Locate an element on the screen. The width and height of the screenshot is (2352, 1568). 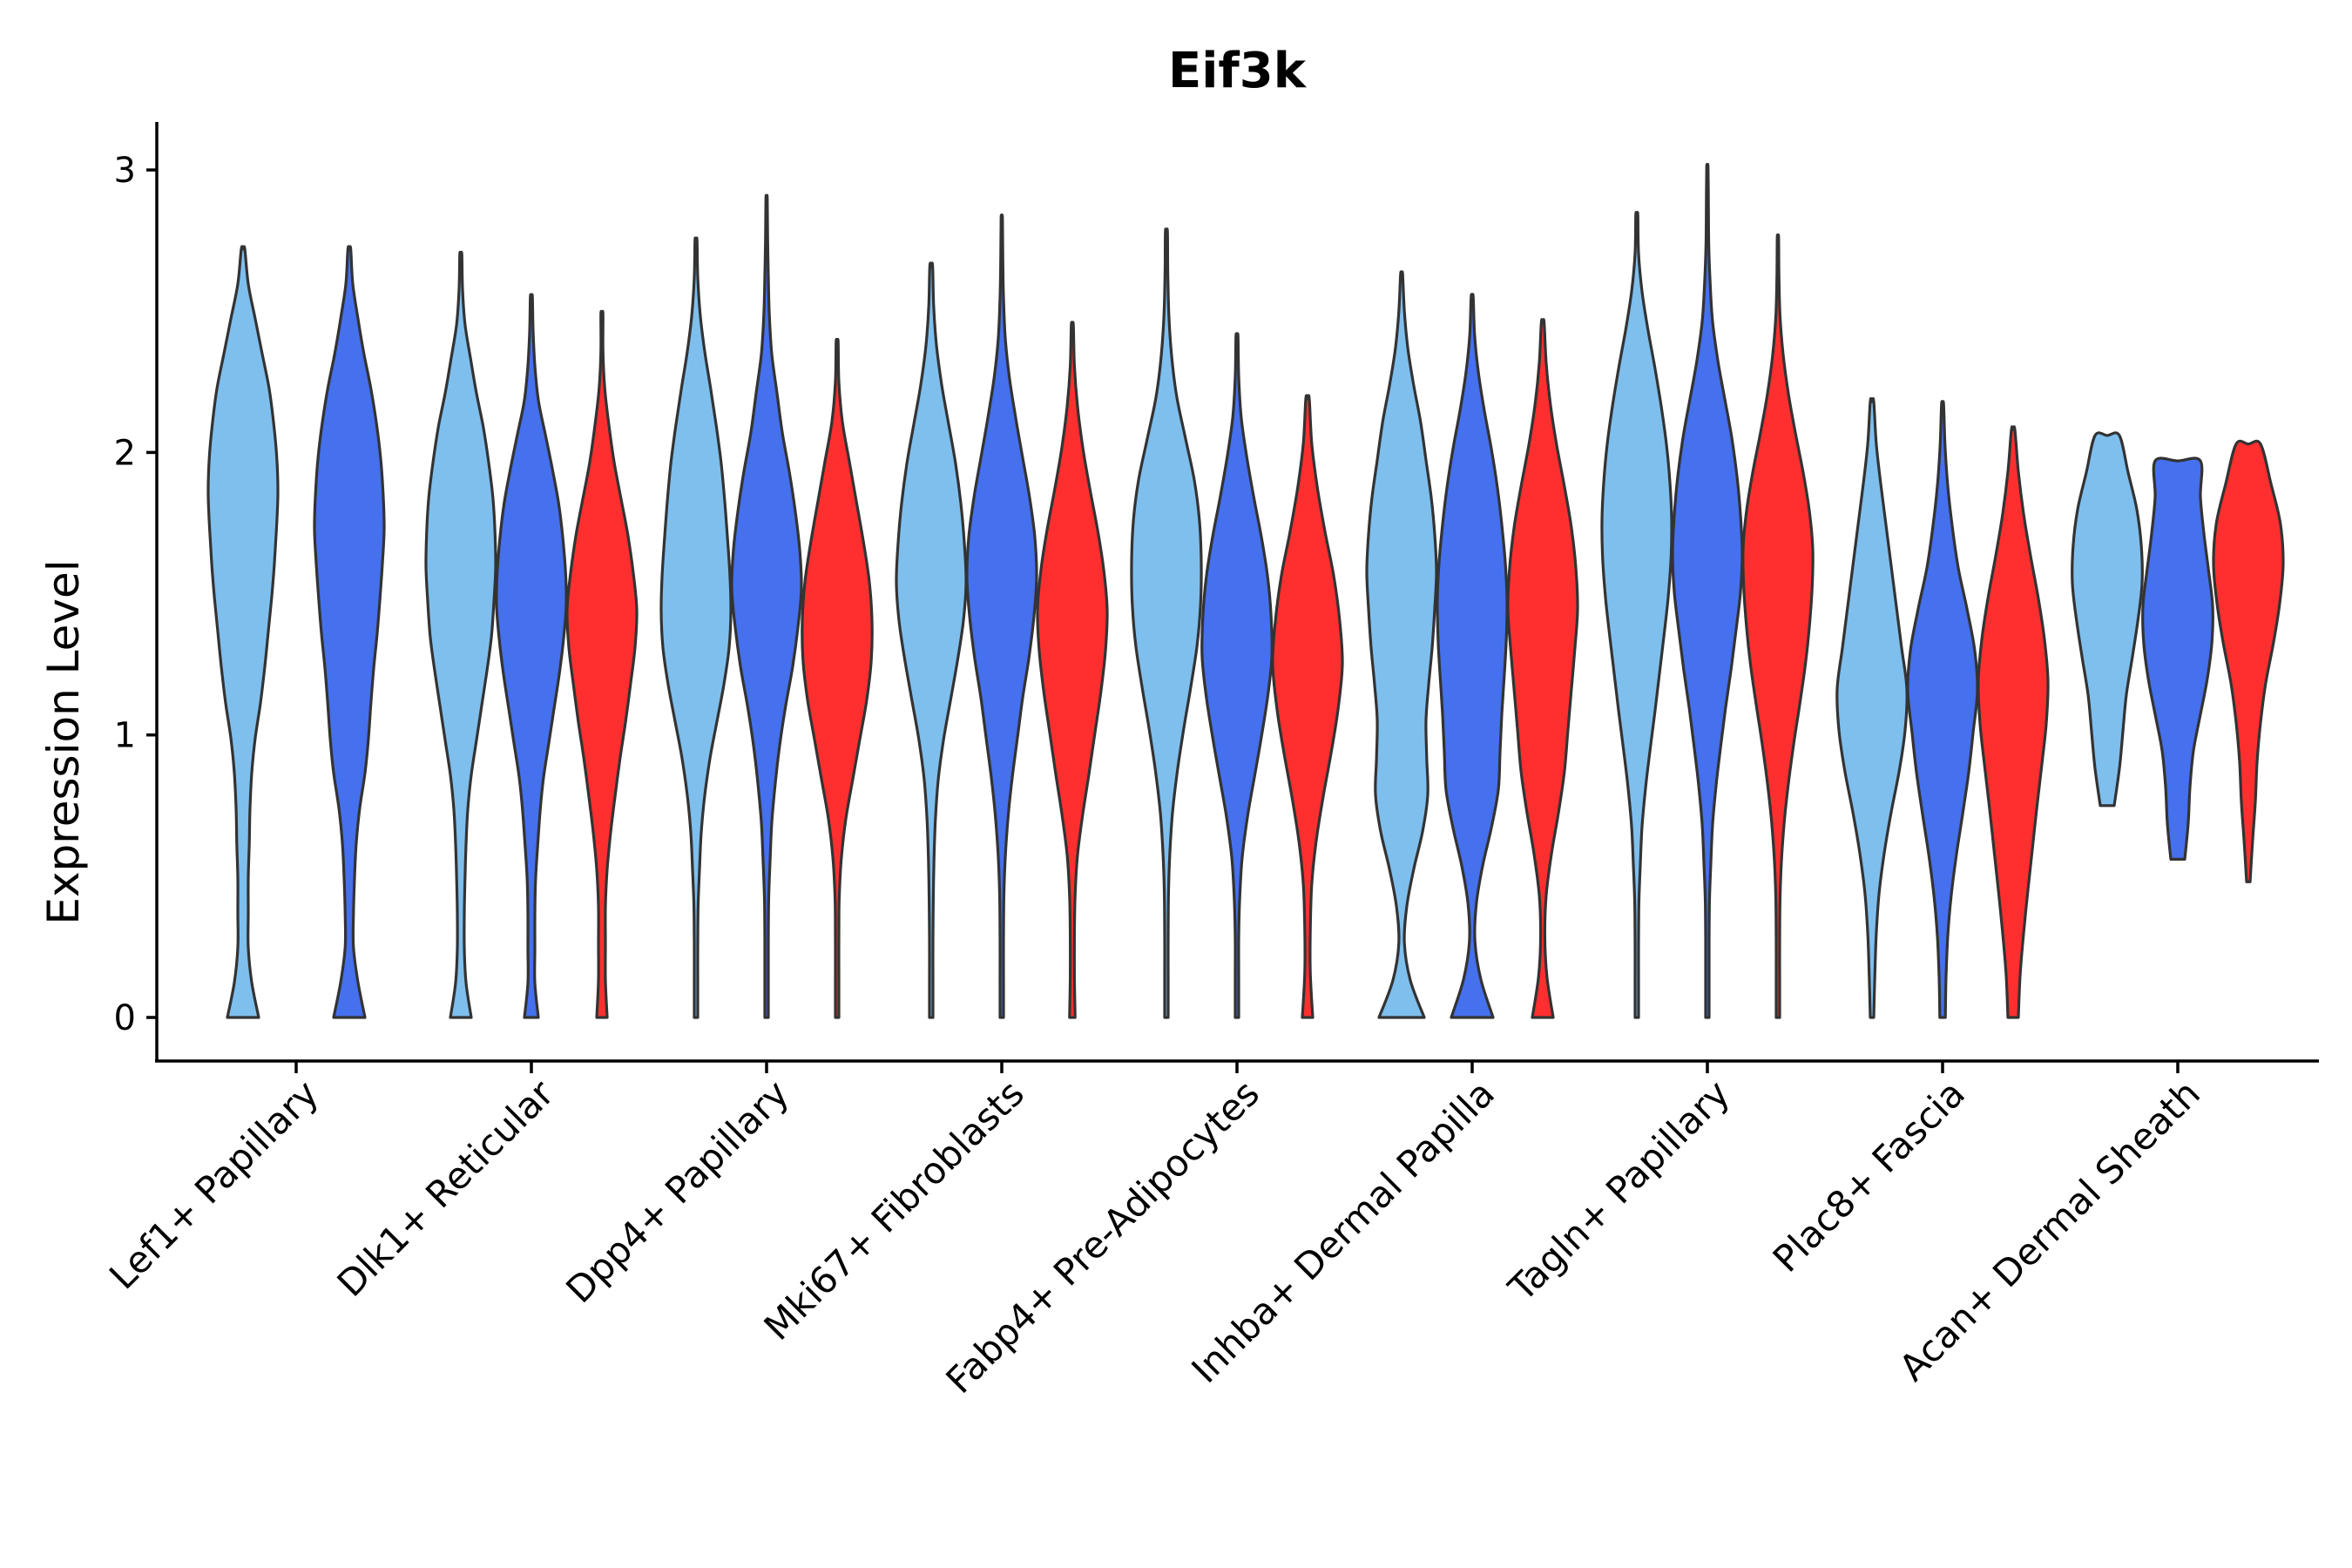
y-axis-label: Expression Level is located at coordinates (64, 741).